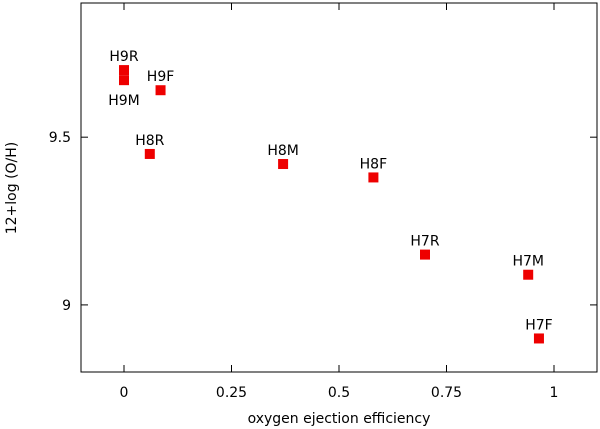  What do you see at coordinates (161, 77) in the screenshot?
I see `point-label-h9f: H9F` at bounding box center [161, 77].